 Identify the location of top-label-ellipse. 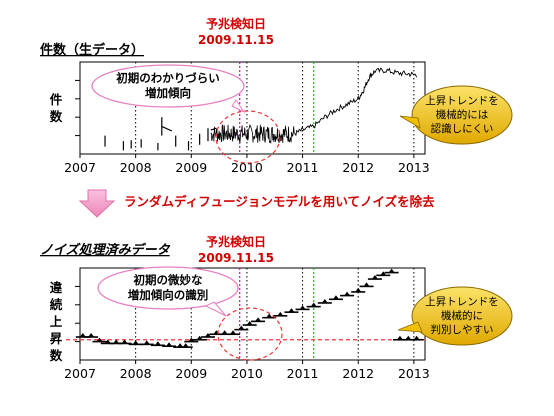
(168, 86).